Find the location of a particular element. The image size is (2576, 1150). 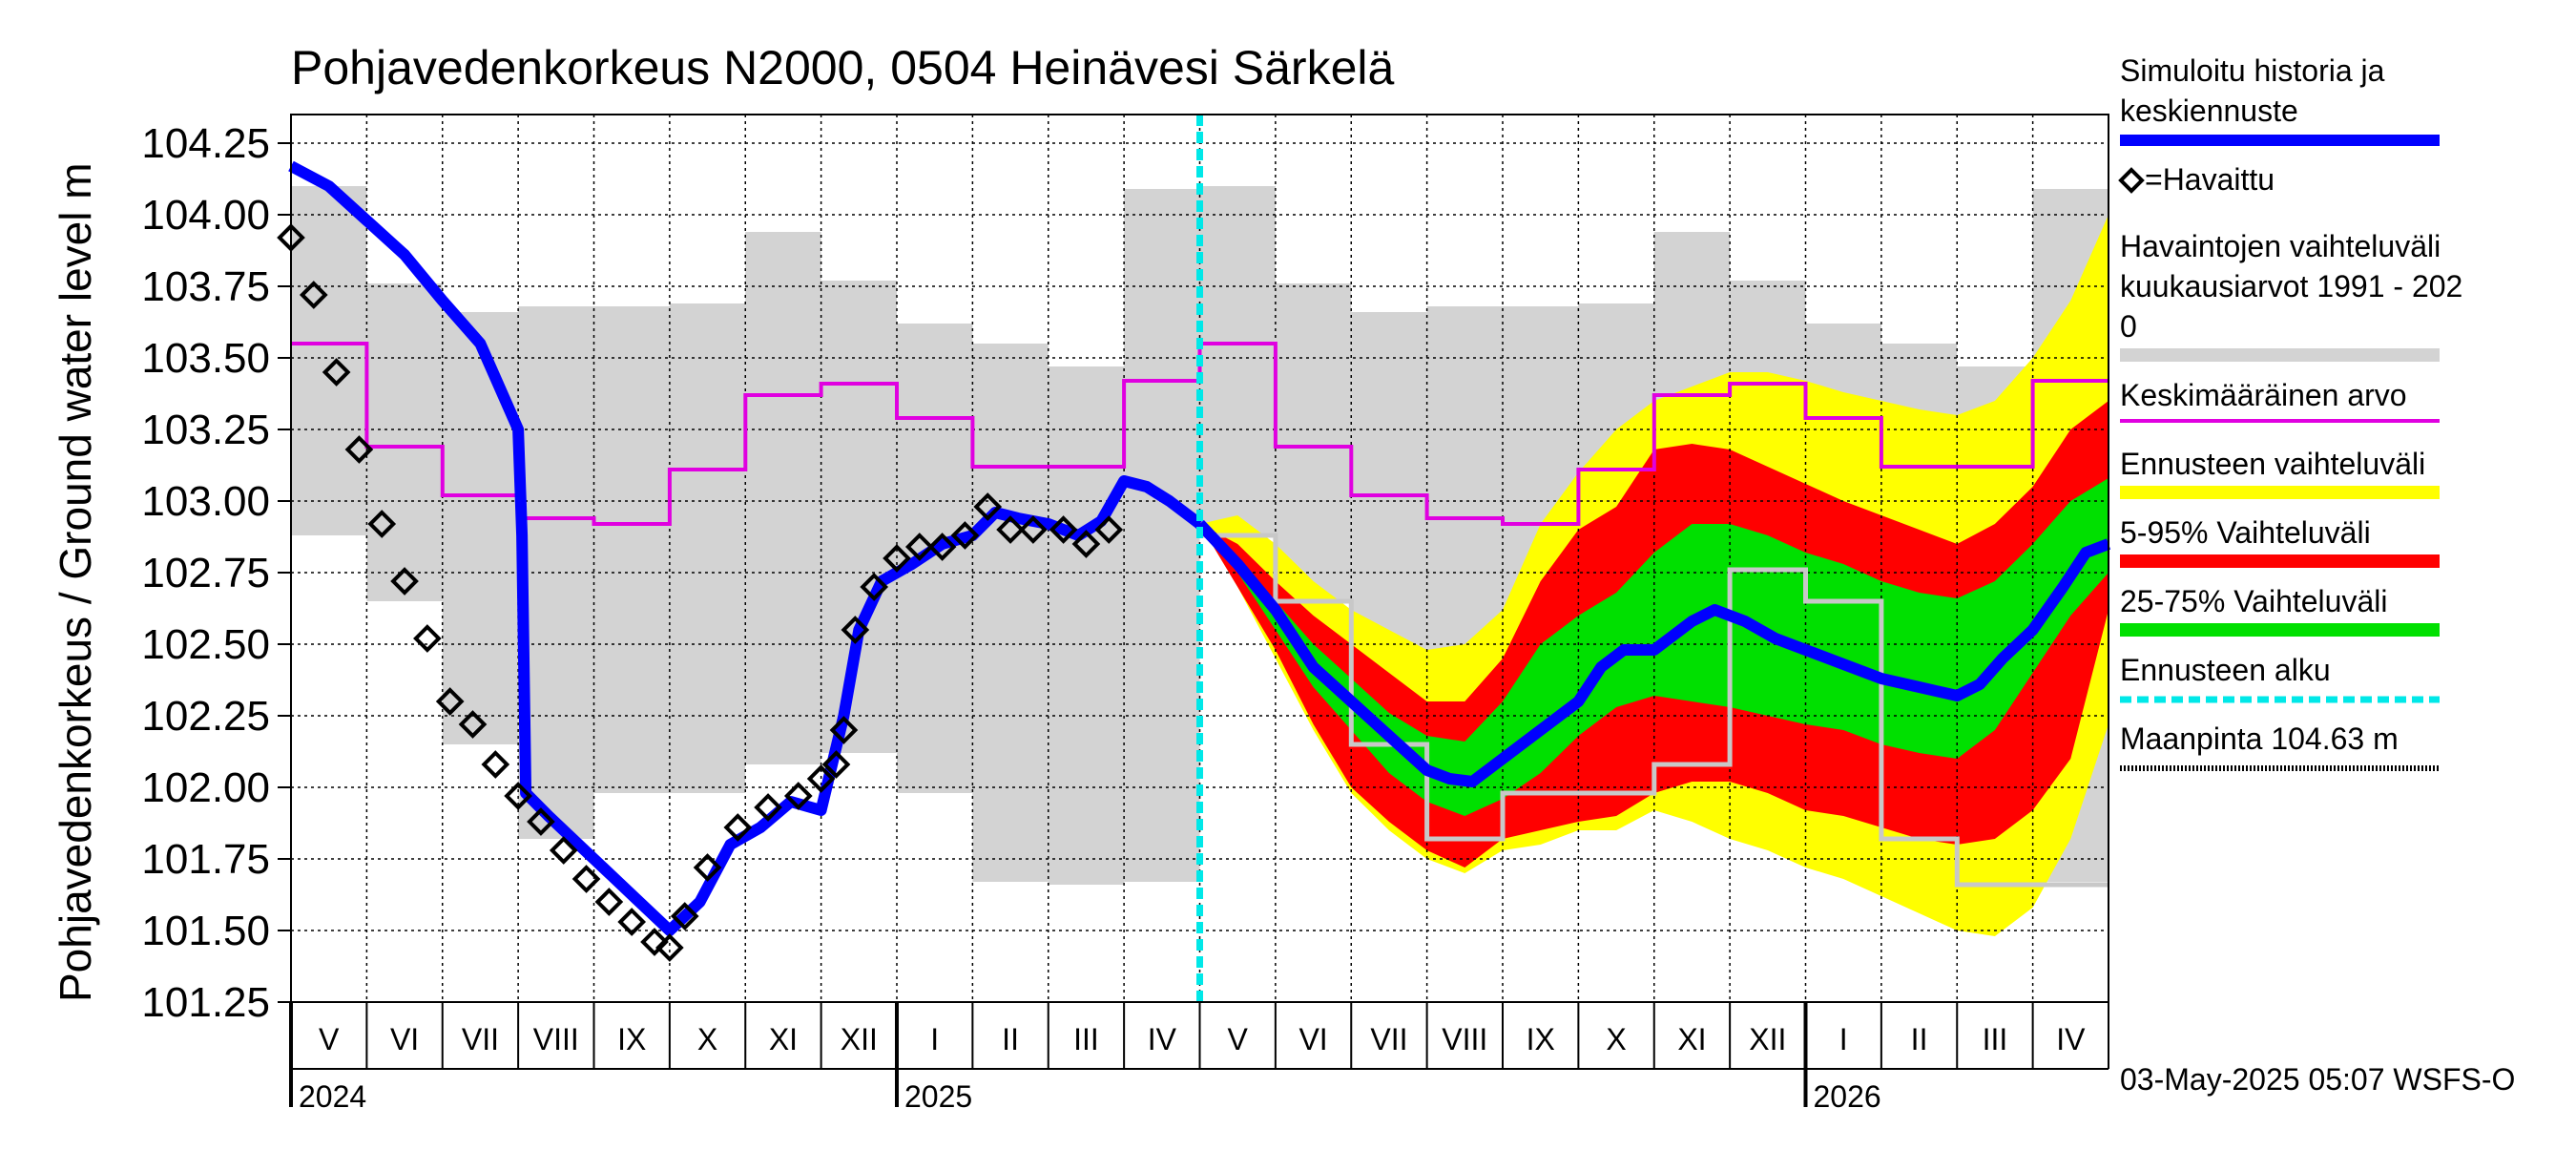

month-label: XI is located at coordinates (783, 1039).